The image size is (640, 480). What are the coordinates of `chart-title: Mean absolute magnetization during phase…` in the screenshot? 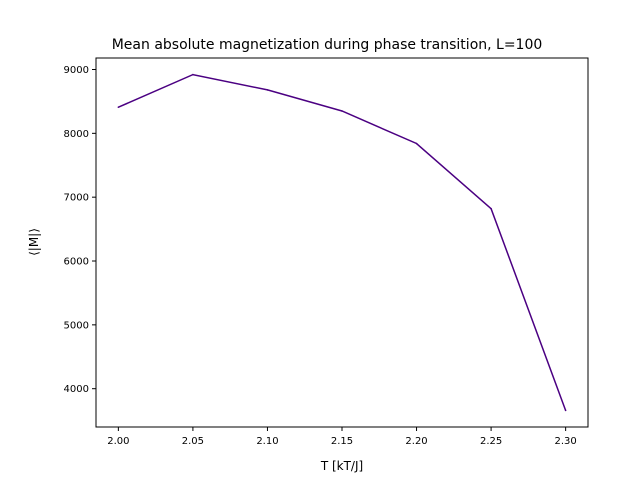 It's located at (327, 45).